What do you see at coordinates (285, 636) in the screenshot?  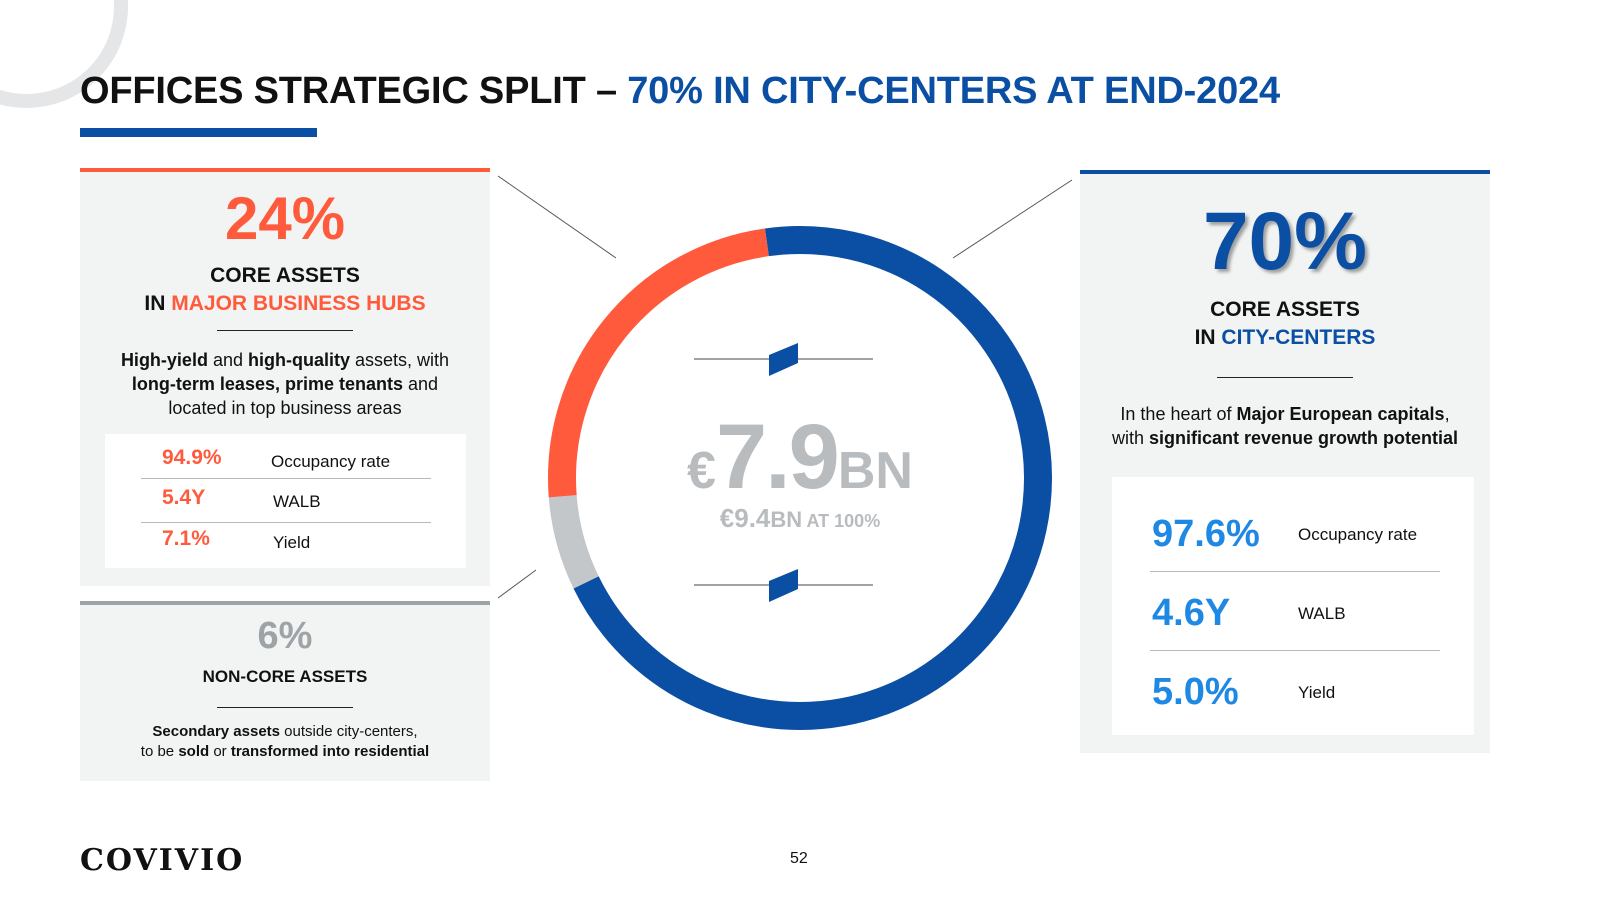 I see `noncore-percent: 6%` at bounding box center [285, 636].